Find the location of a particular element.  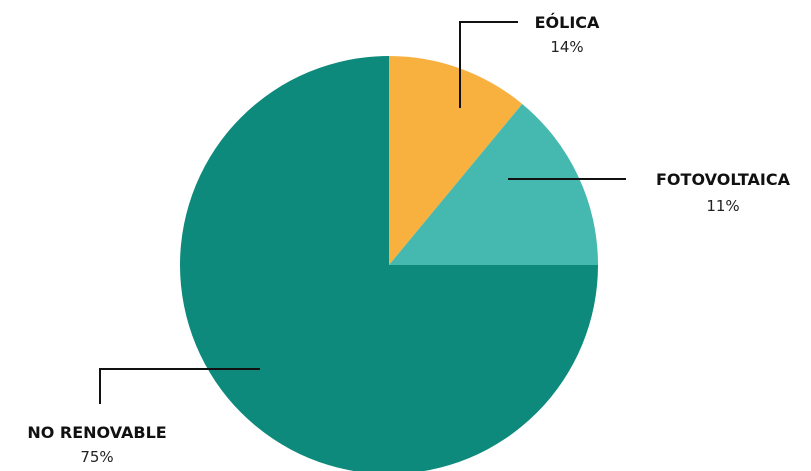

slice-value-eólica: 14% is located at coordinates (566, 47).